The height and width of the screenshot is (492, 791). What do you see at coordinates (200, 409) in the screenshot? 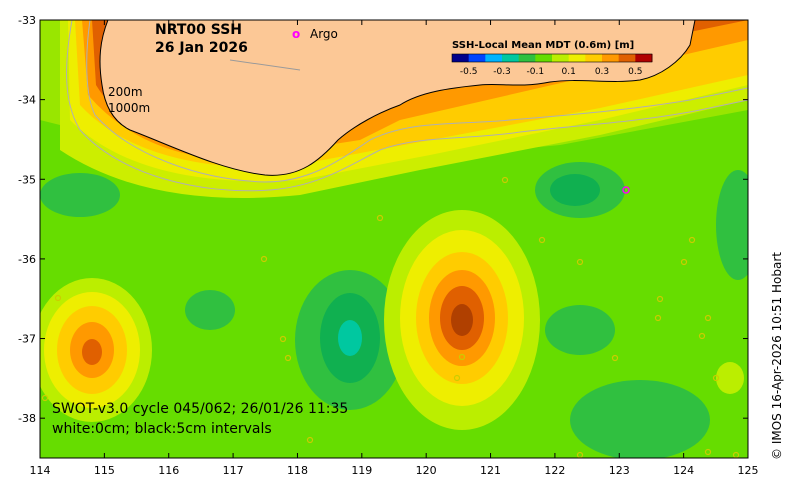
I see `swot-info: SWOT-v3.0 cycle 045/062; 26/01/26 11:35` at bounding box center [200, 409].